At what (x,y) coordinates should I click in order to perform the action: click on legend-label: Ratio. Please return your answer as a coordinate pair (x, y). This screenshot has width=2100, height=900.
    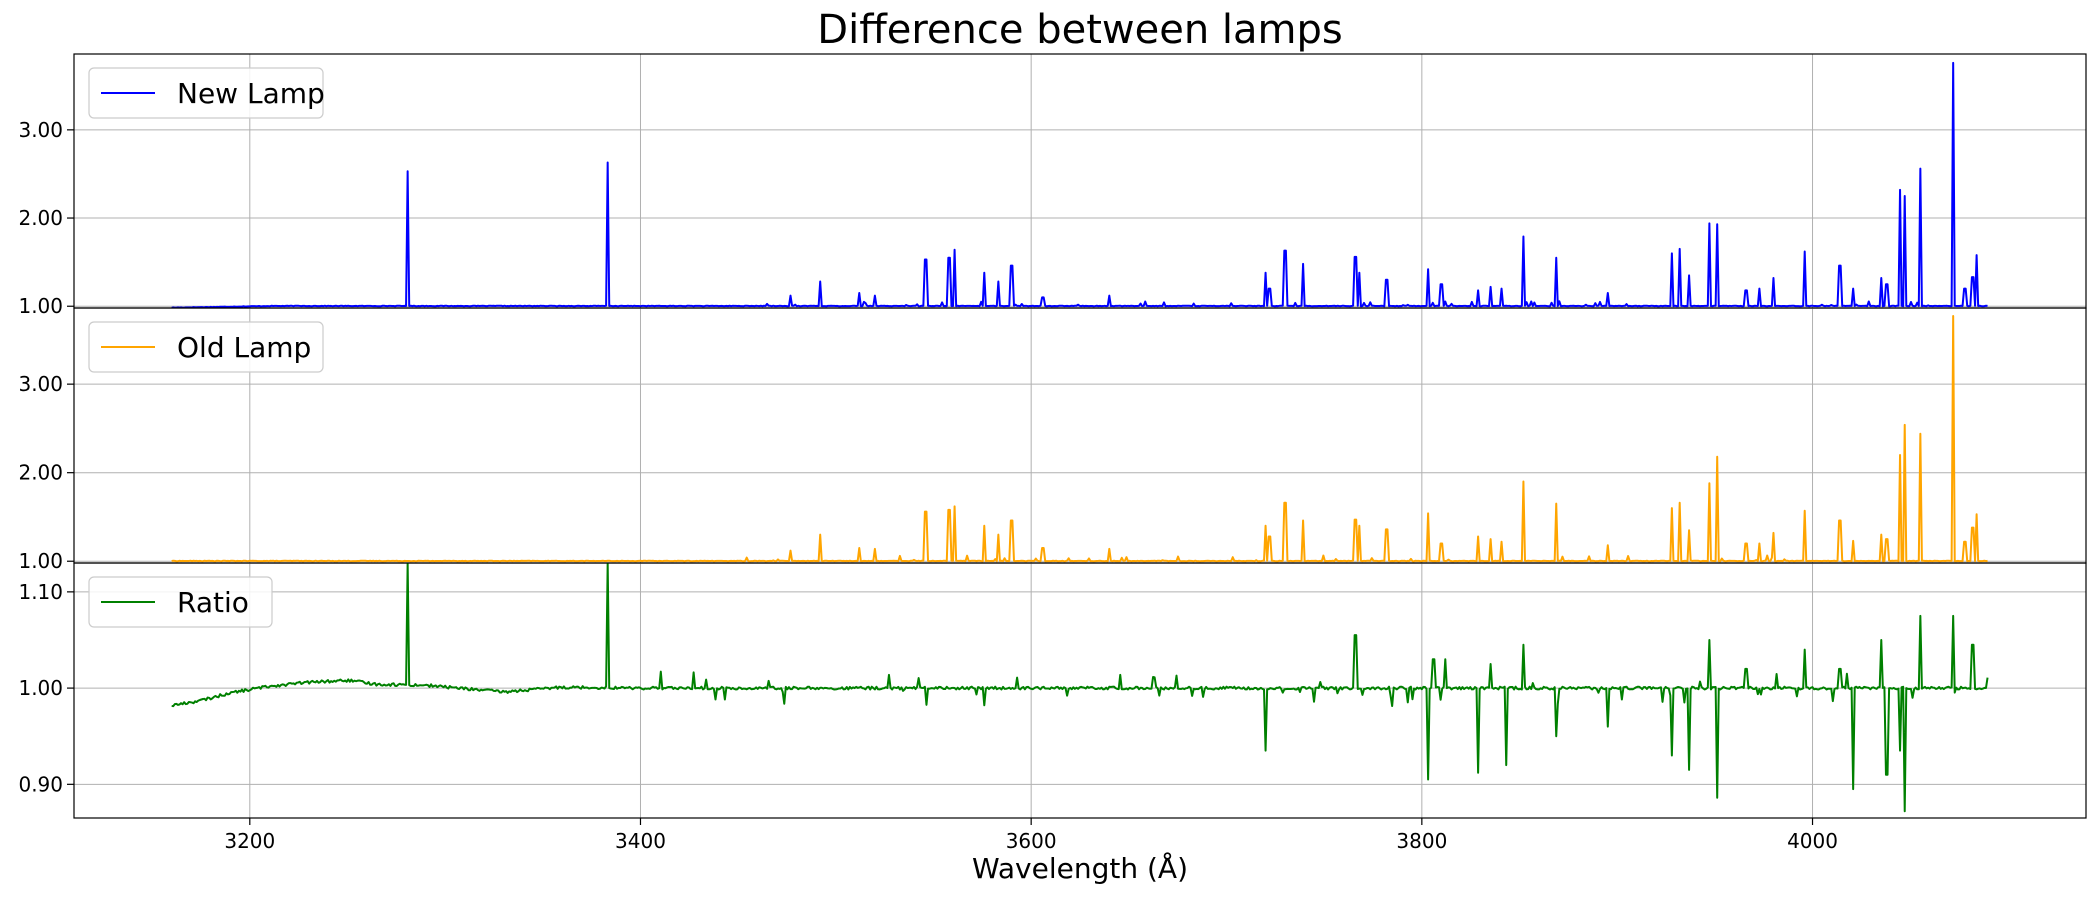
    Looking at the image, I should click on (213, 602).